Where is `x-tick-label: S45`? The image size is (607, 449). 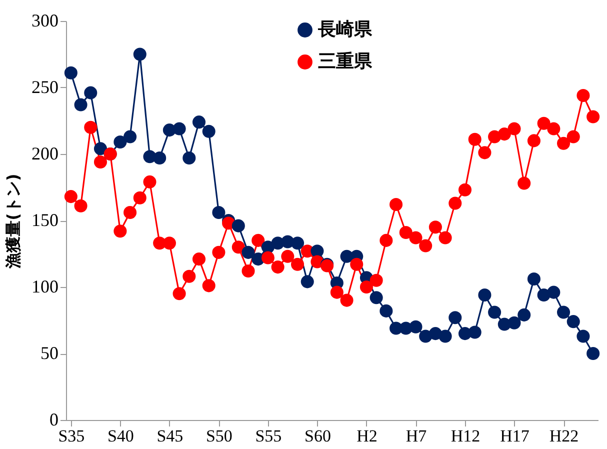 x-tick-label: S45 is located at coordinates (170, 436).